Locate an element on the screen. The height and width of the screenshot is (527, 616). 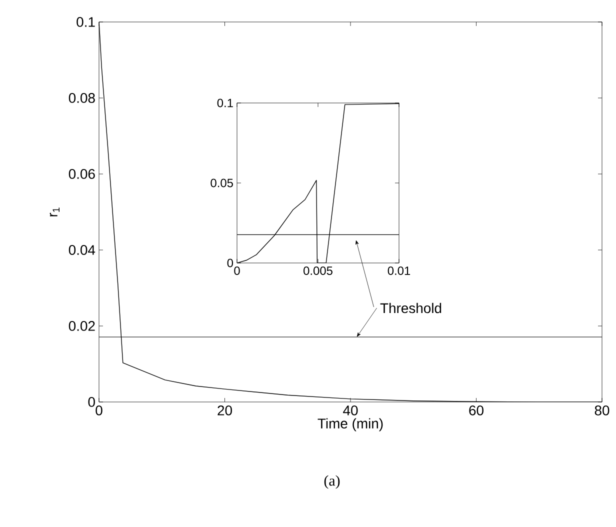
y-axis-title: r$_{1}$ is located at coordinates (55, 212).